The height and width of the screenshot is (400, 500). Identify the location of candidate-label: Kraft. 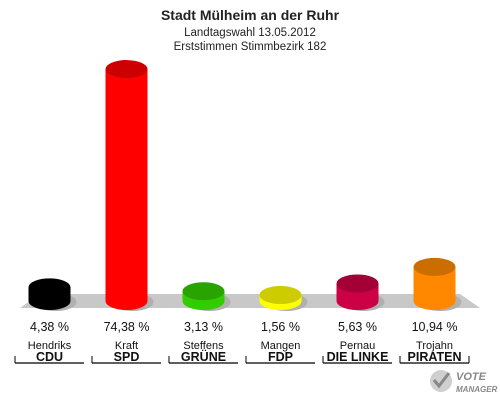
(126, 346).